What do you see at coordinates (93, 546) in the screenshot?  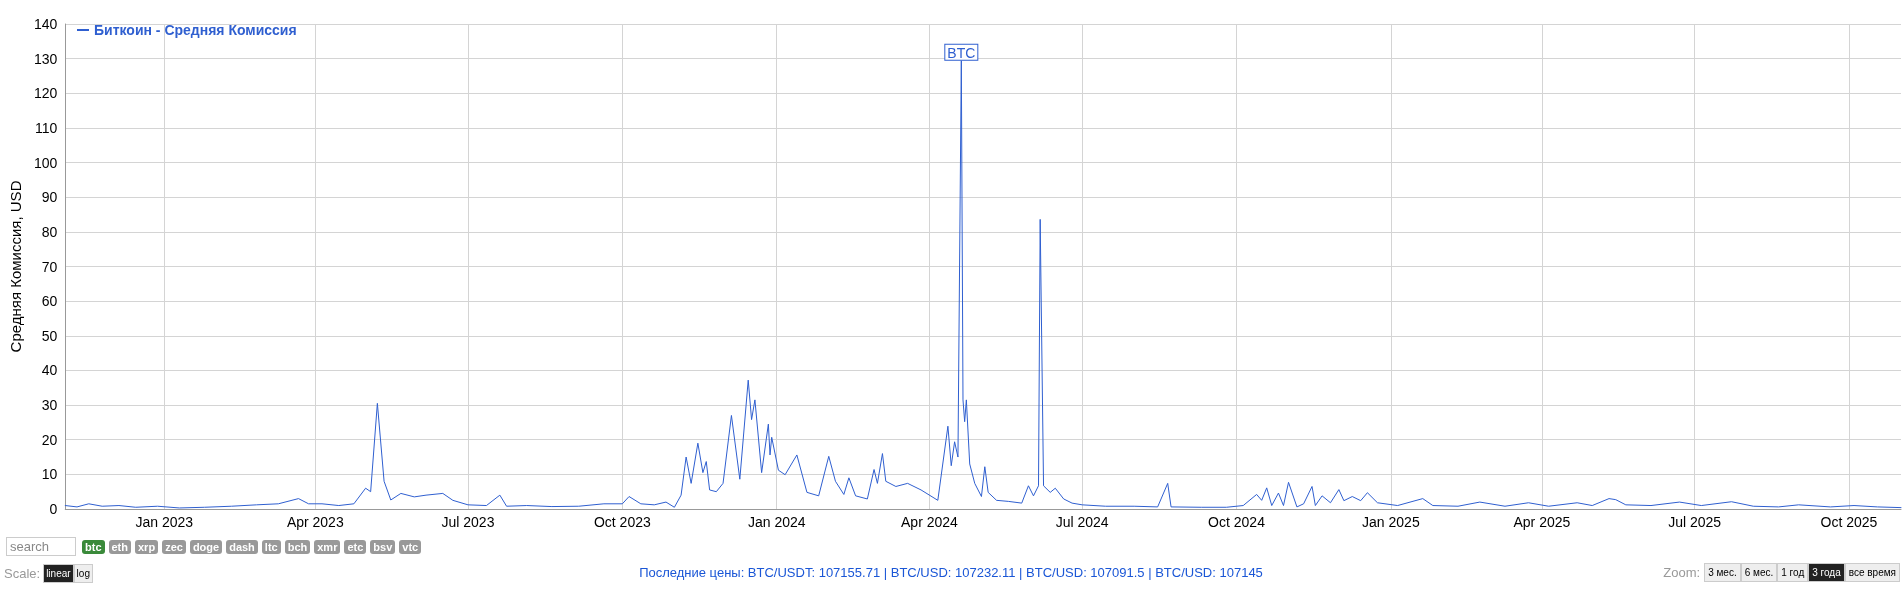 I see `button: btc` at bounding box center [93, 546].